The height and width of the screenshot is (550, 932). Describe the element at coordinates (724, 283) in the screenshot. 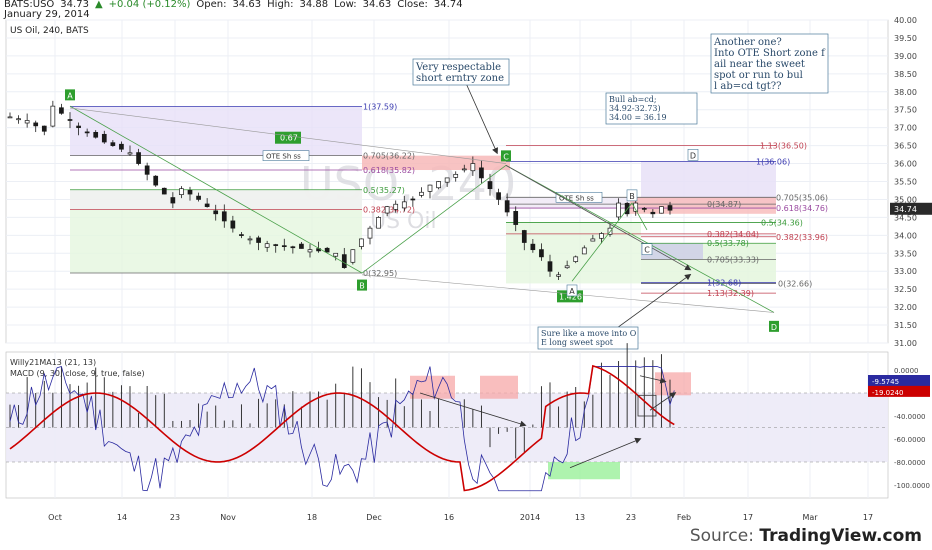

I see `fib-right-level-label: 1(32.68)` at that location.